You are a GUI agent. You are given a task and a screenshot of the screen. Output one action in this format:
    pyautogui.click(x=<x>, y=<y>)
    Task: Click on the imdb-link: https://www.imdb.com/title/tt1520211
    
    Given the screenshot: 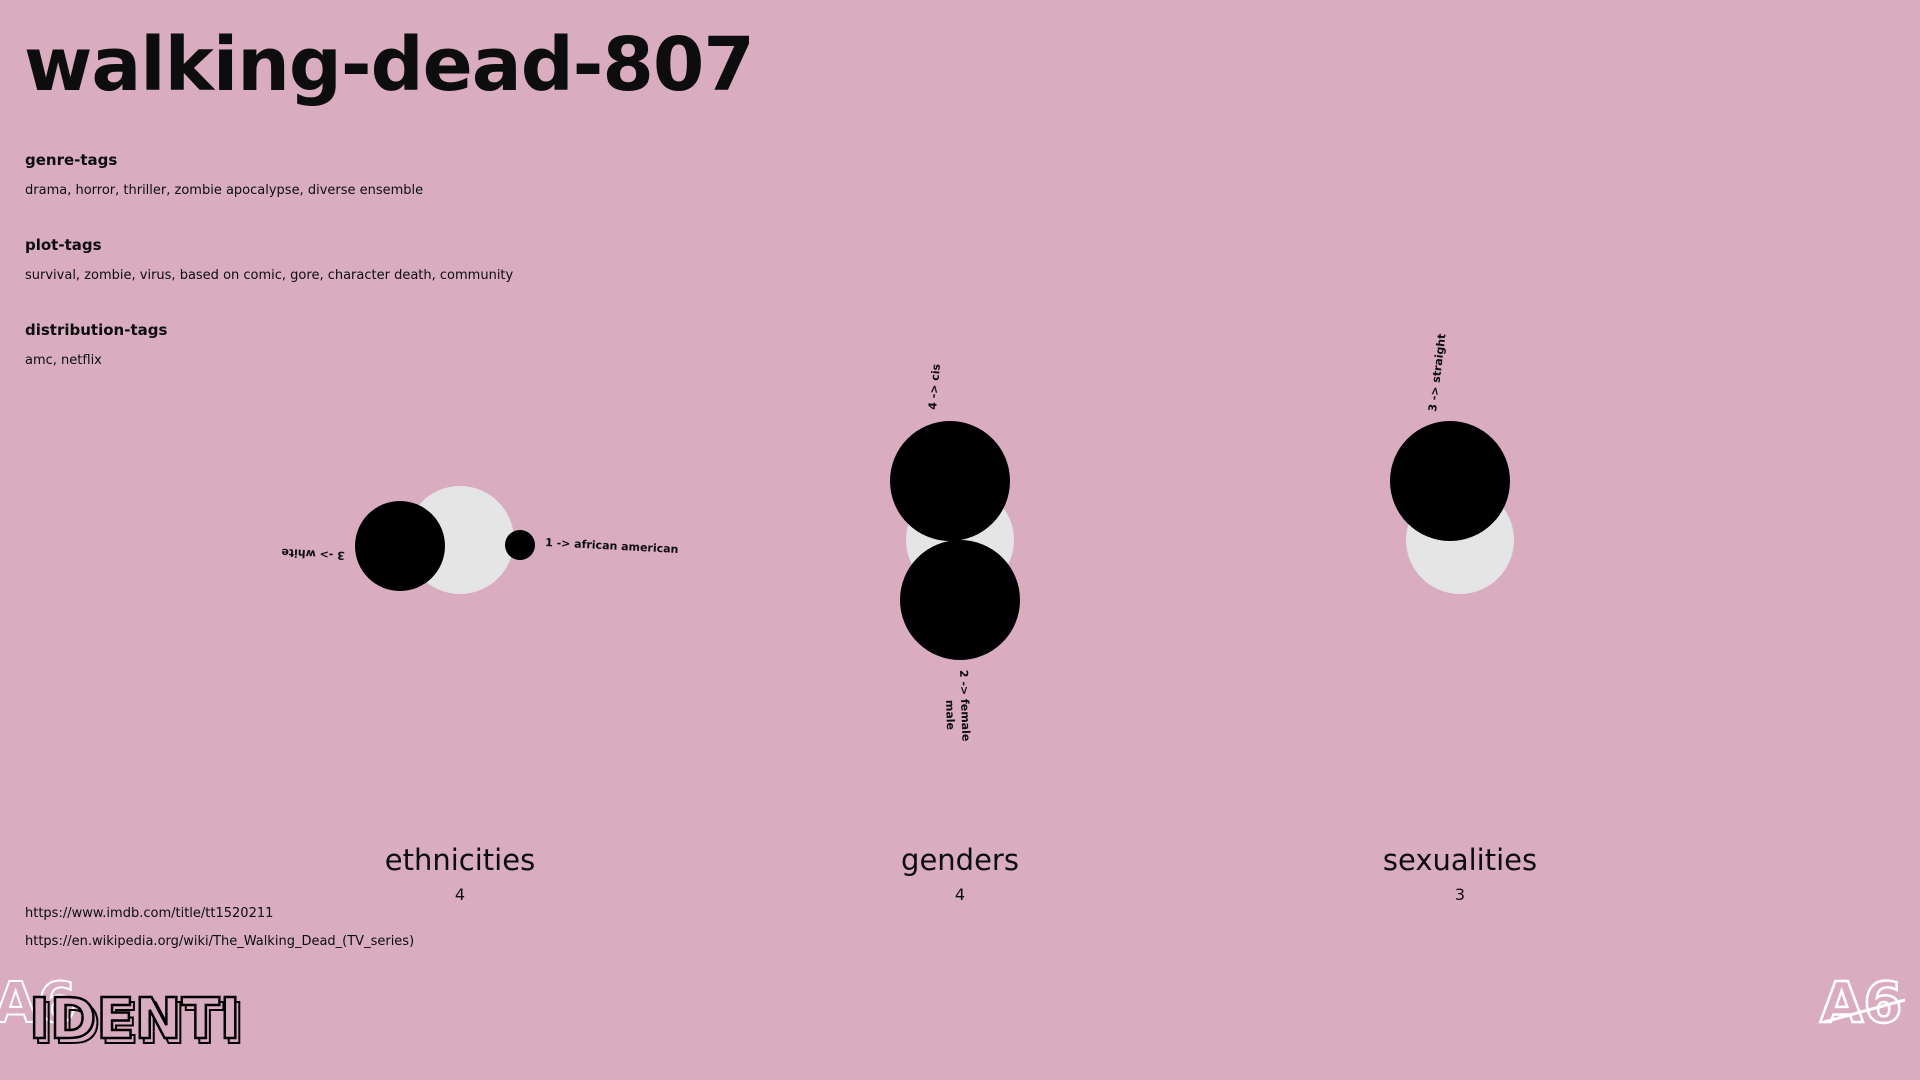 What is the action you would take?
    pyautogui.click(x=149, y=913)
    